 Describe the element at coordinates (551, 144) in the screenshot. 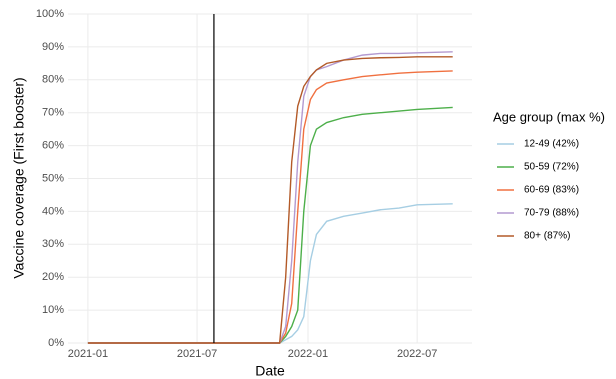

I see `legend-label: 12-49 (42%)` at that location.